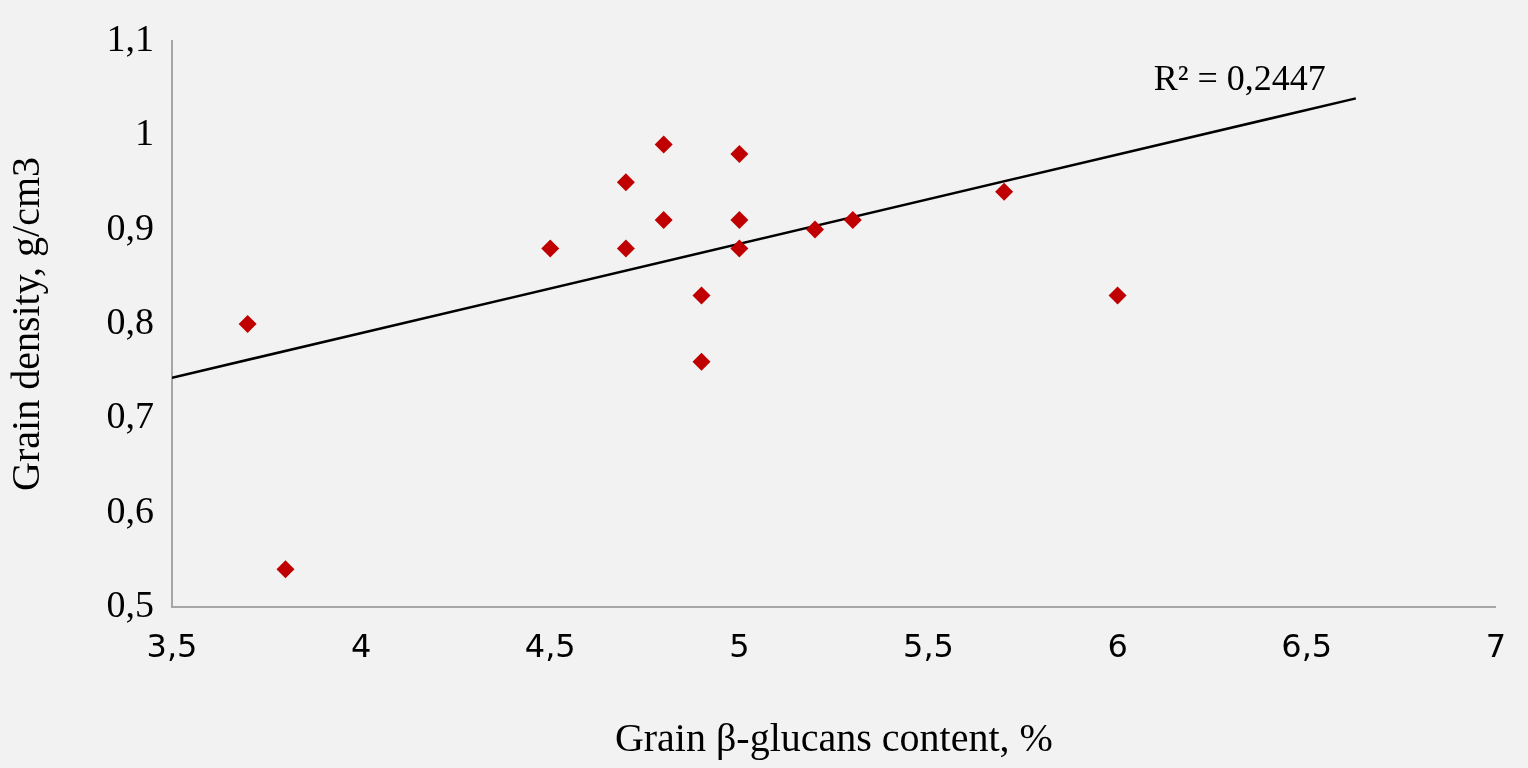  What do you see at coordinates (130, 320) in the screenshot?
I see `y-tick-label: 0,8` at bounding box center [130, 320].